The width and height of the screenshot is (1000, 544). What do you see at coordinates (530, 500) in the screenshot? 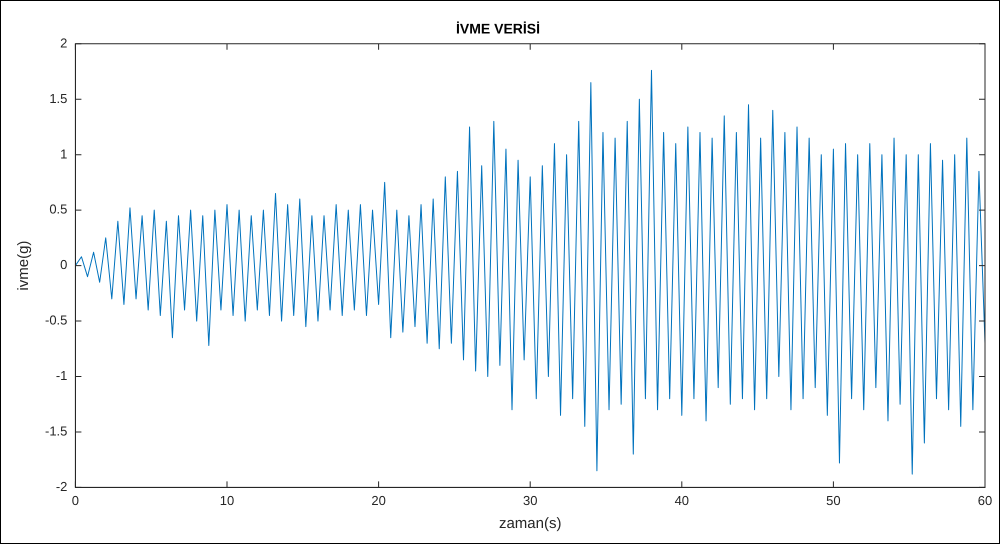
I see `x-tick-label: 30` at bounding box center [530, 500].